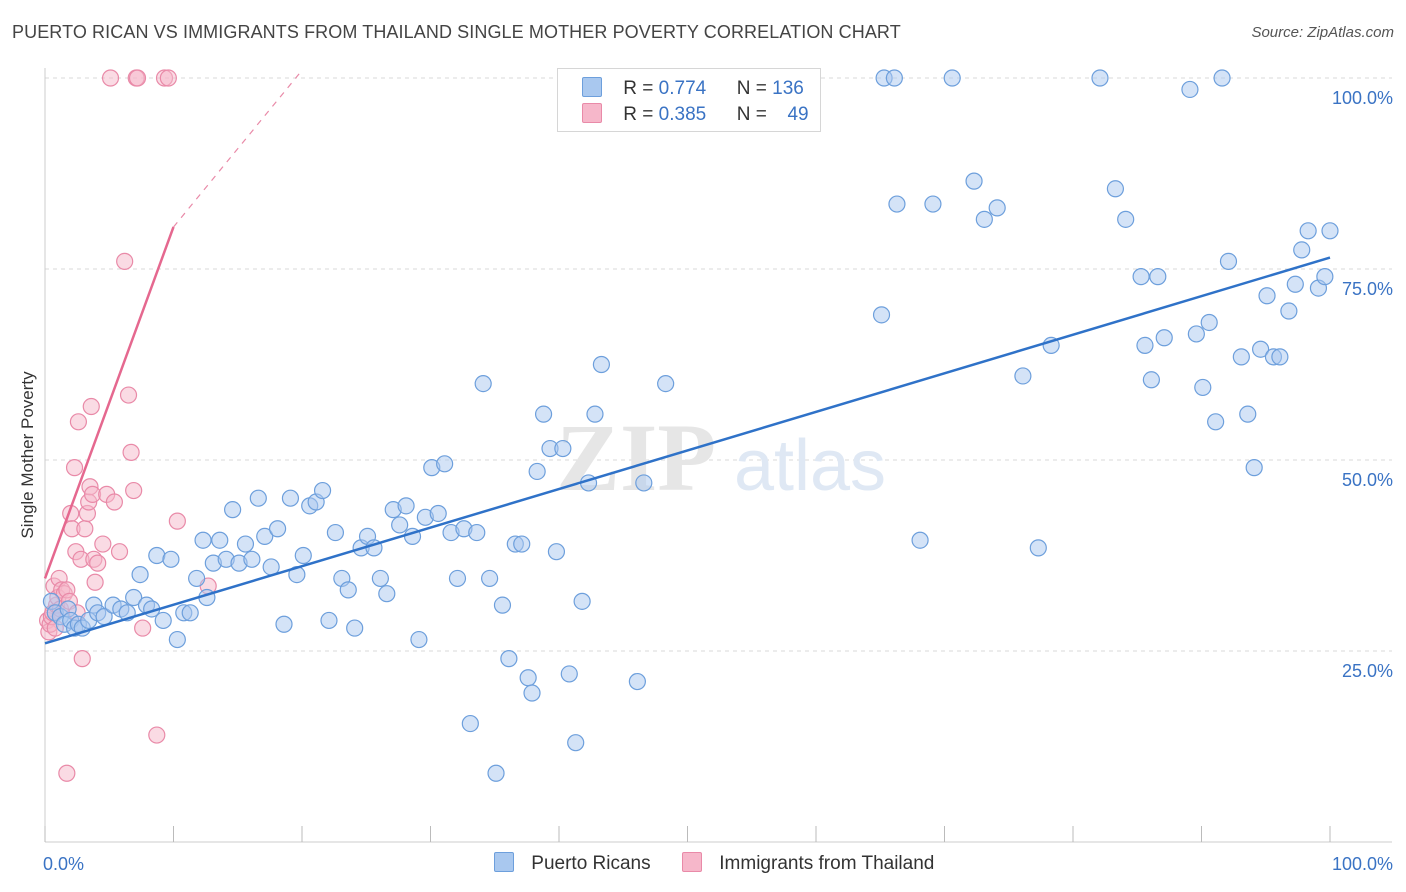 This screenshot has height=892, width=1406. I want to click on source-label: Source: ZipAtlas.com, so click(1322, 32).